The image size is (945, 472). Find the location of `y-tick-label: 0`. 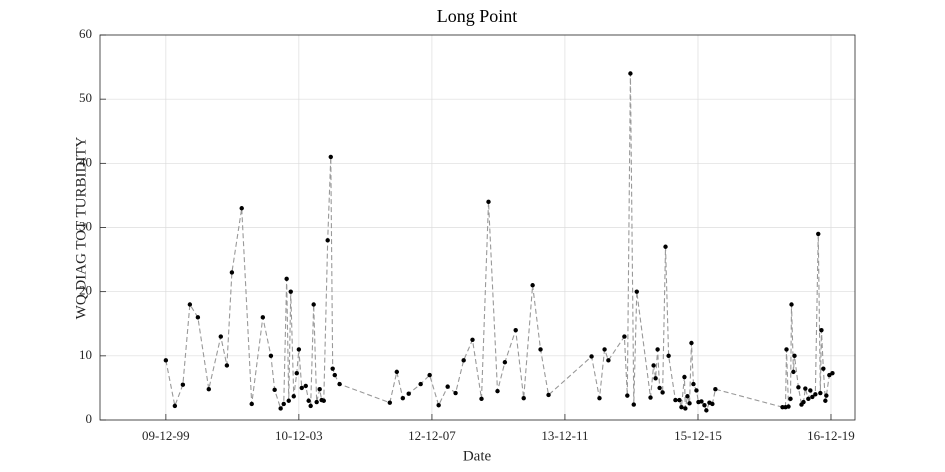

y-tick-label: 0 is located at coordinates (89, 418).